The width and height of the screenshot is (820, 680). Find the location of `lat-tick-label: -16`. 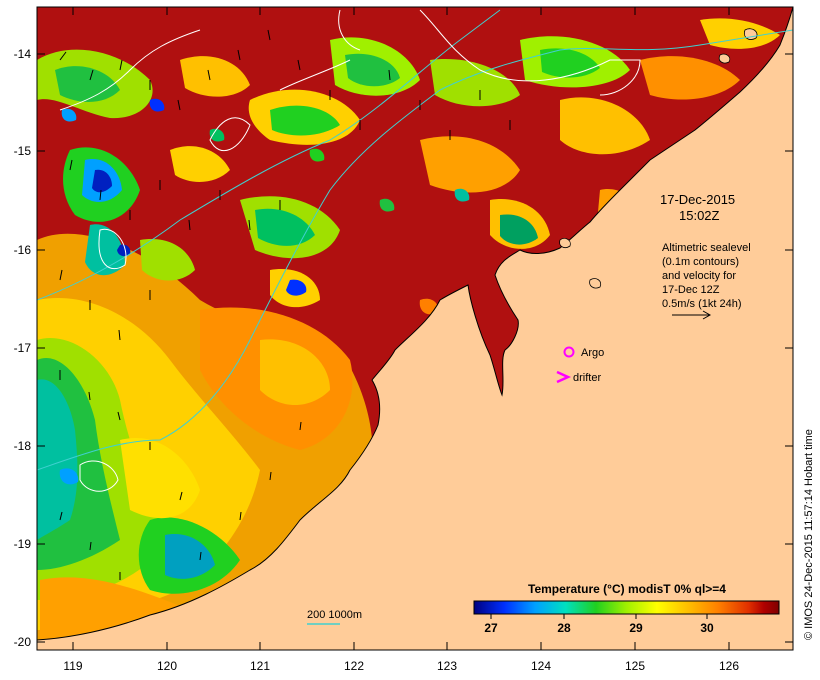

lat-tick-label: -16 is located at coordinates (23, 250).